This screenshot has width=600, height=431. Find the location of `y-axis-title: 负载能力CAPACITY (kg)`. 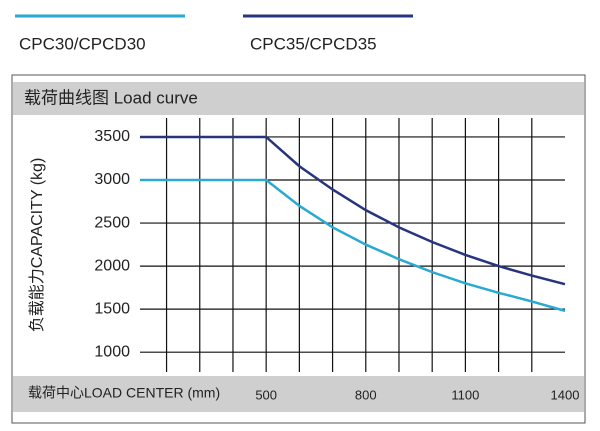

y-axis-title: 负载能力CAPACITY (kg) is located at coordinates (37, 245).